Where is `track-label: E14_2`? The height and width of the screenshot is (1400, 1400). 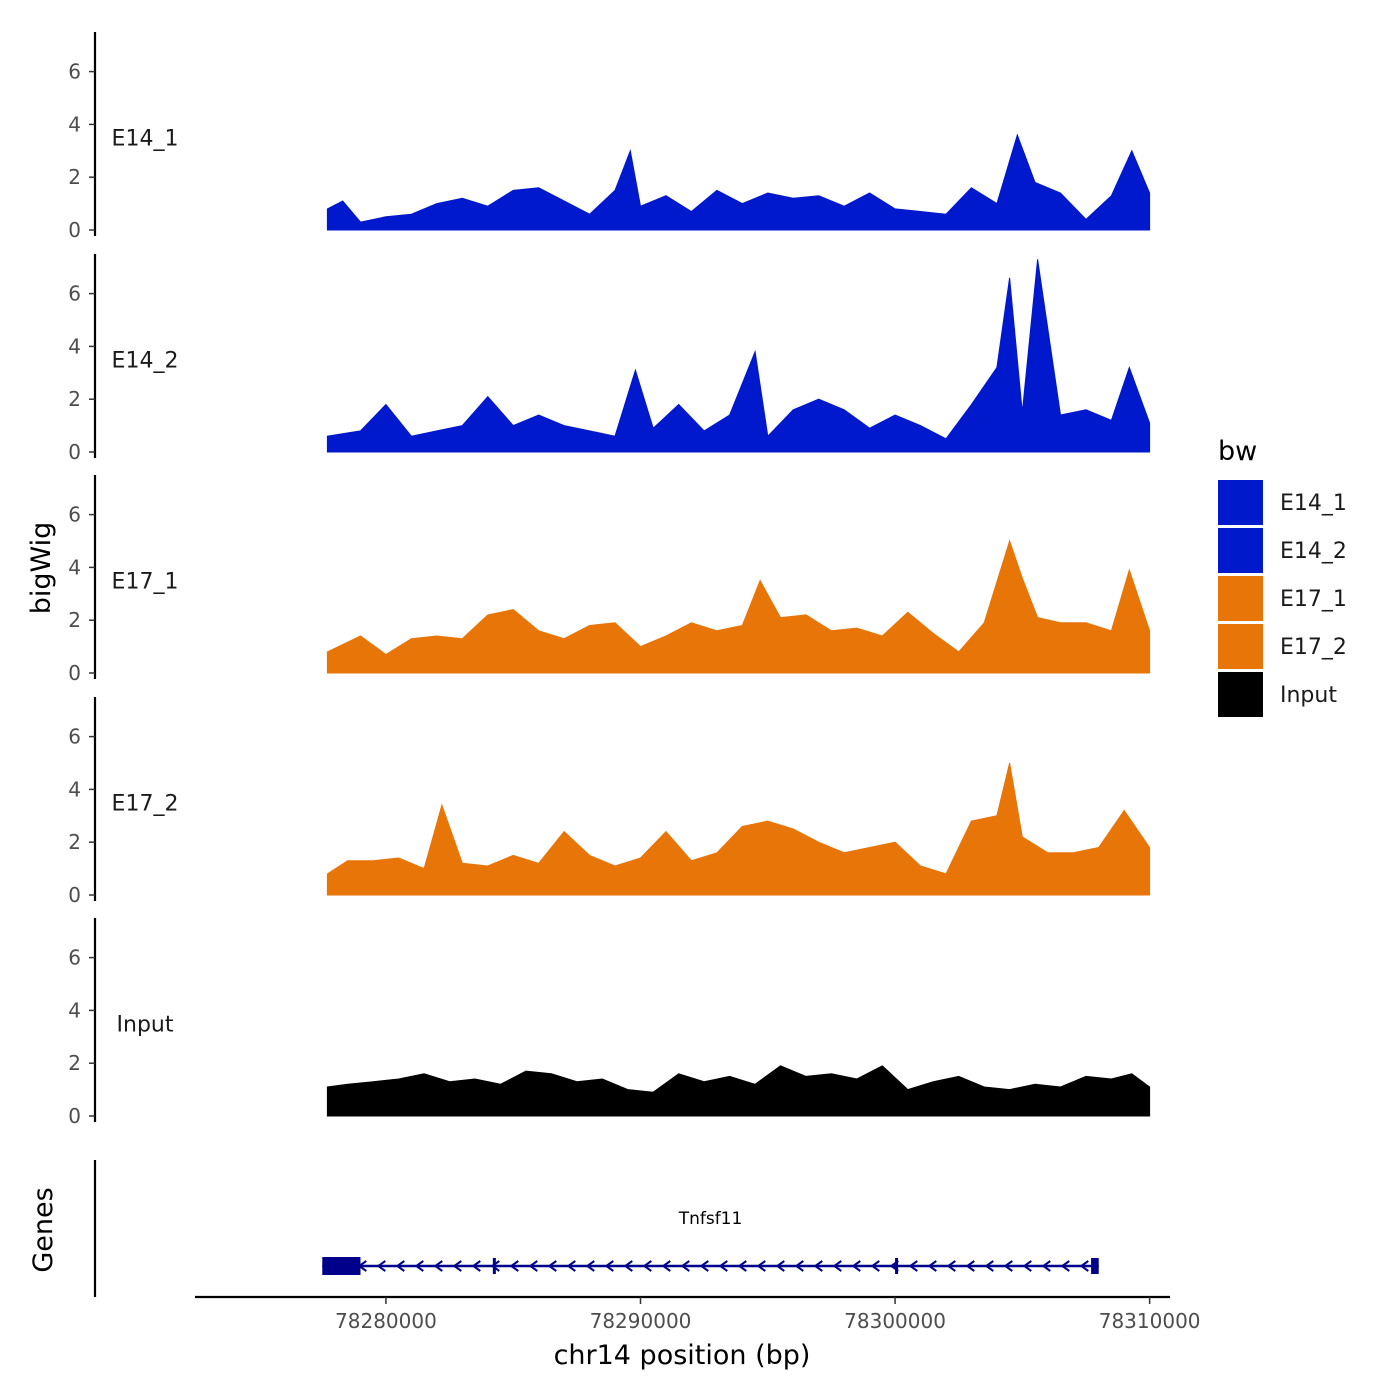
track-label: E14_2 is located at coordinates (145, 361).